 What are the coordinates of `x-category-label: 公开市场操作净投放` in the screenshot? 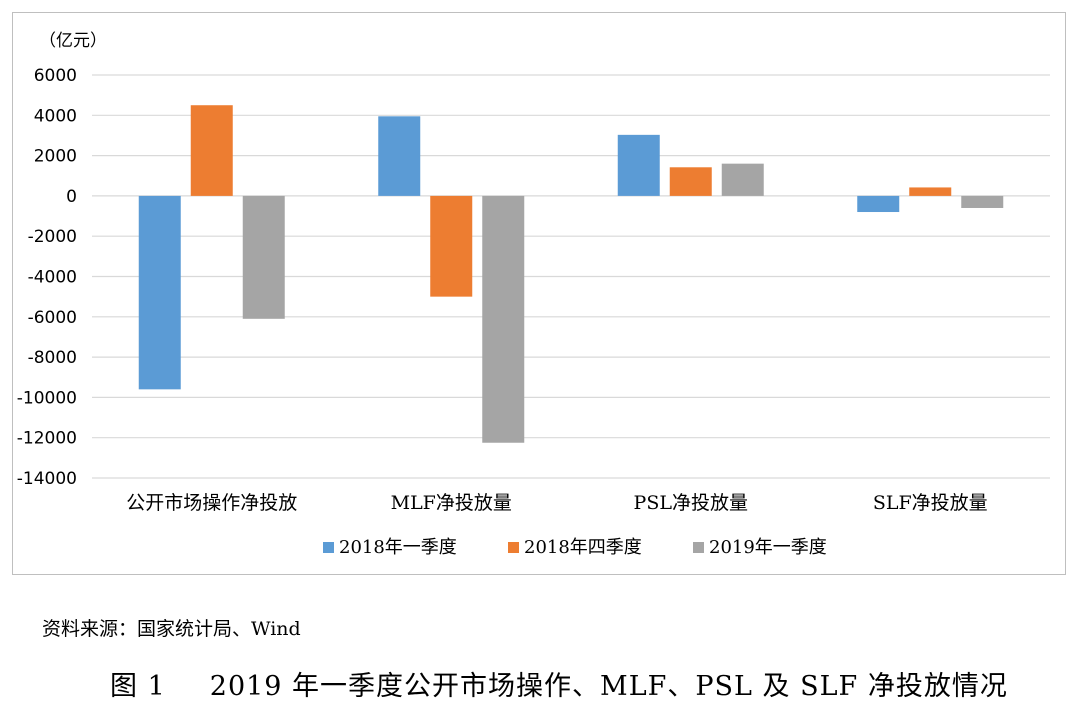 It's located at (211, 503).